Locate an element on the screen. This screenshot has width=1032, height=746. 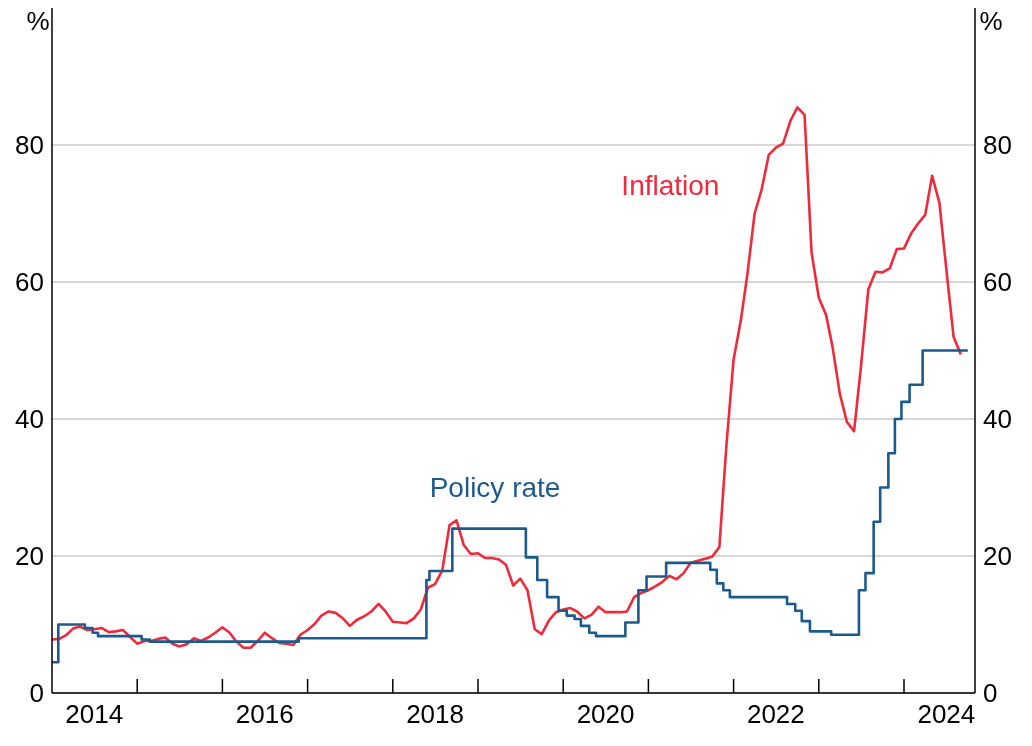
series-label: Inflation is located at coordinates (670, 186).